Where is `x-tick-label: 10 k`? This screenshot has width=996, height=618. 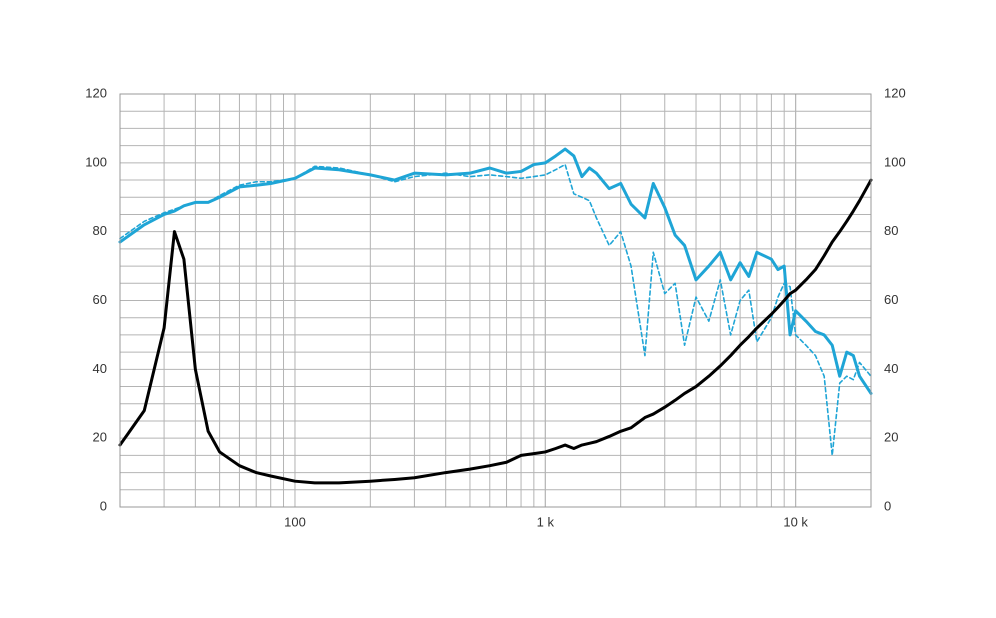
x-tick-label: 10 k is located at coordinates (795, 521).